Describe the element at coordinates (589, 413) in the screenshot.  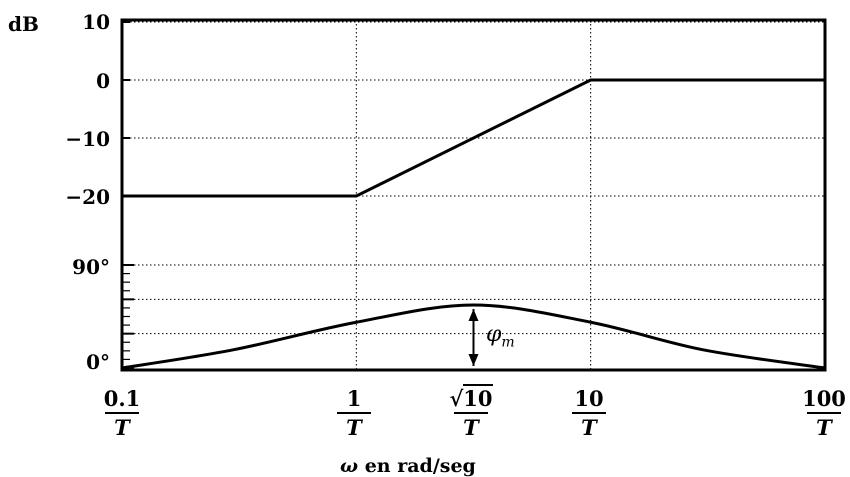
I see `x-tick-label-10: 10 T` at that location.